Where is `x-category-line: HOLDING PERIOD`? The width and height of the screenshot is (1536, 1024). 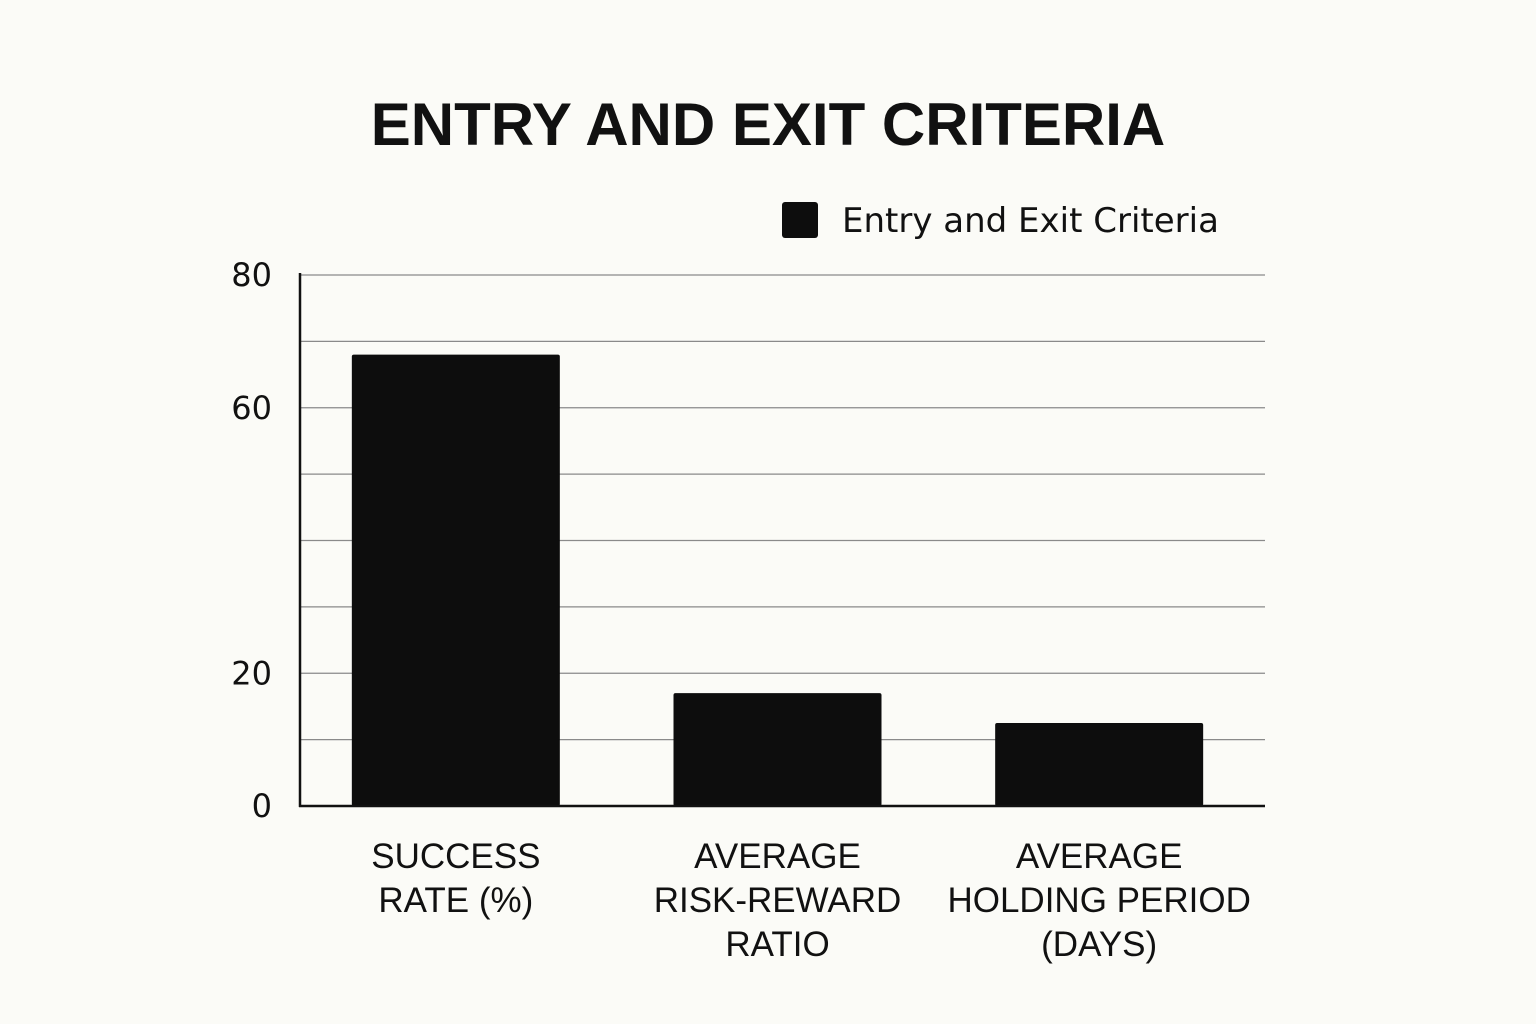
x-category-line: HOLDING PERIOD is located at coordinates (1098, 900).